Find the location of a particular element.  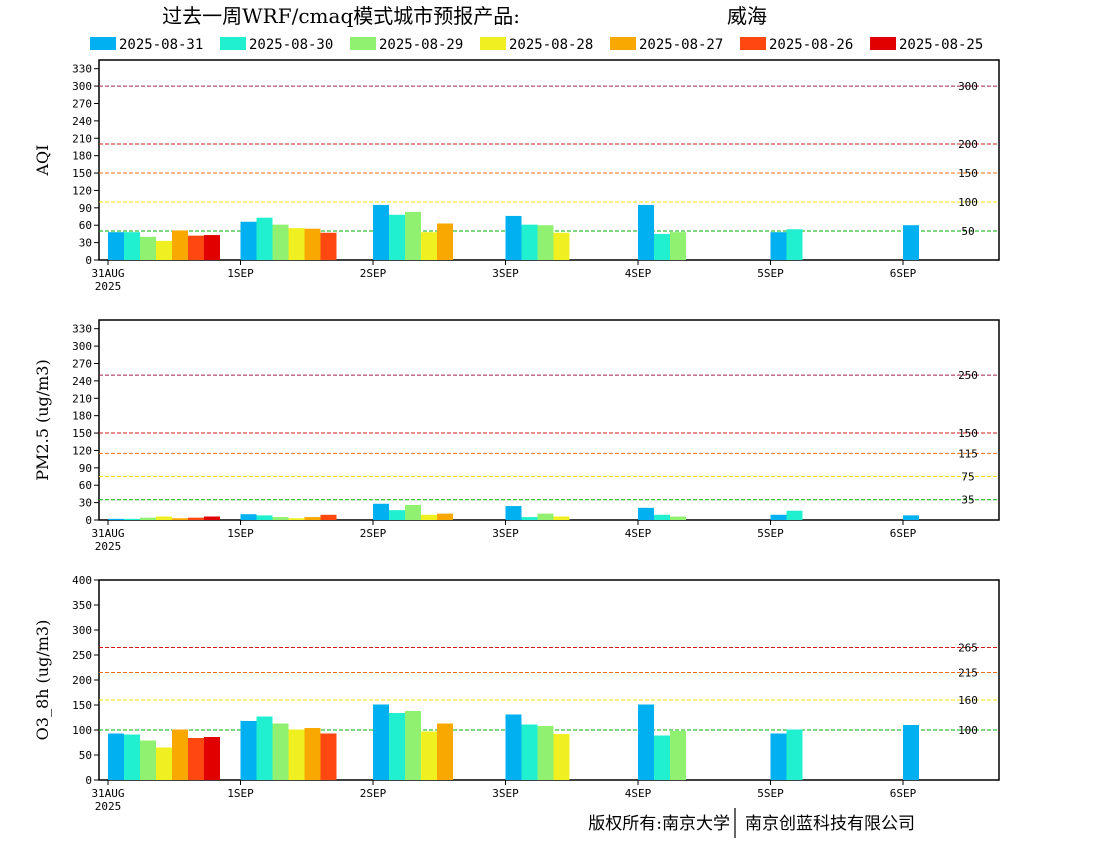

y-tick-label: 400 is located at coordinates (82, 580).